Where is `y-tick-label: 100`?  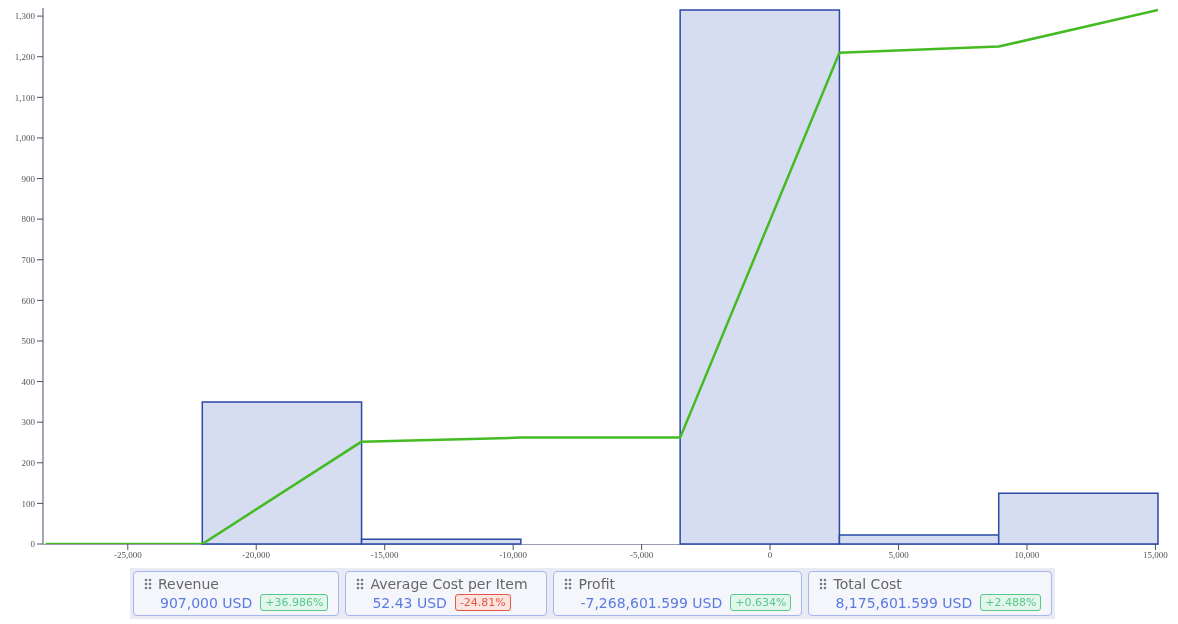
y-tick-label: 100 is located at coordinates (28, 503).